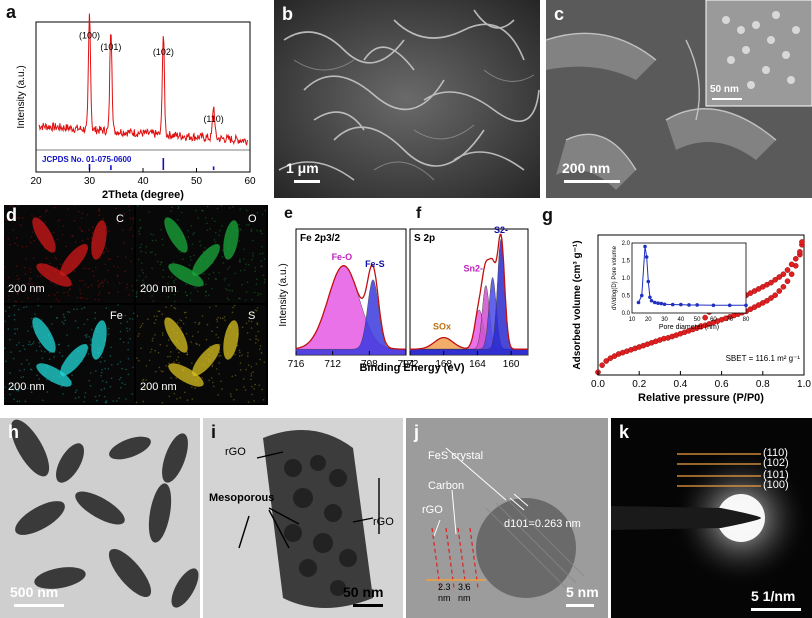 The height and width of the screenshot is (618, 812). What do you see at coordinates (697, 320) in the screenshot?
I see `inset-x-tick-label: 50` at bounding box center [697, 320].